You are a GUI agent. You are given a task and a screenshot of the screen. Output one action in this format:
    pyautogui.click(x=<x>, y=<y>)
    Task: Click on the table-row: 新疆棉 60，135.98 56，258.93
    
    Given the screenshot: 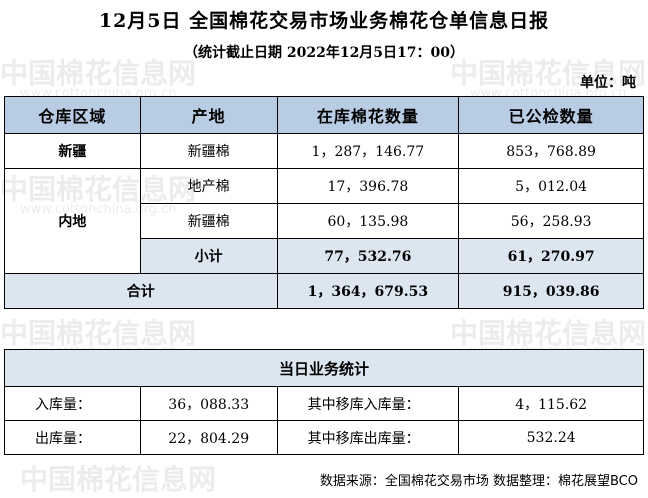 What is the action you would take?
    pyautogui.click(x=324, y=221)
    